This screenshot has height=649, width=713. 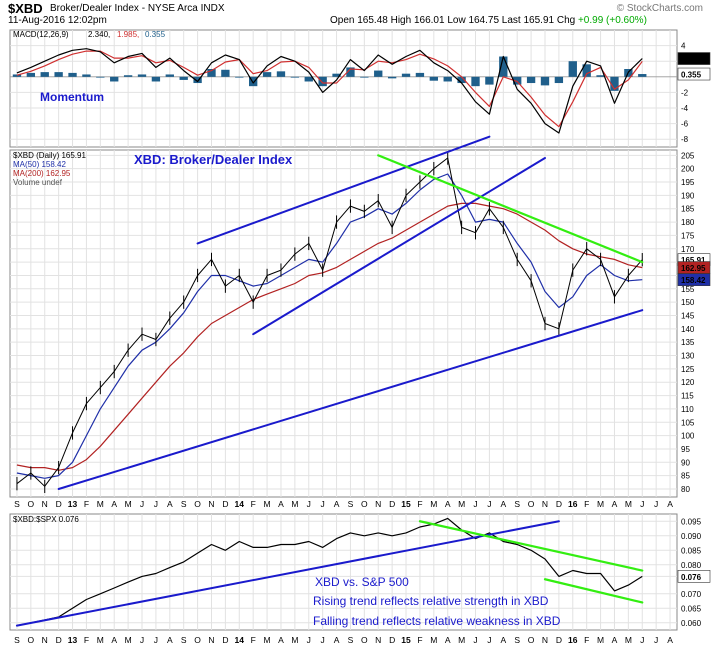 I want to click on price-panel-title: XBD: Broker/Dealer Index, so click(x=213, y=159).